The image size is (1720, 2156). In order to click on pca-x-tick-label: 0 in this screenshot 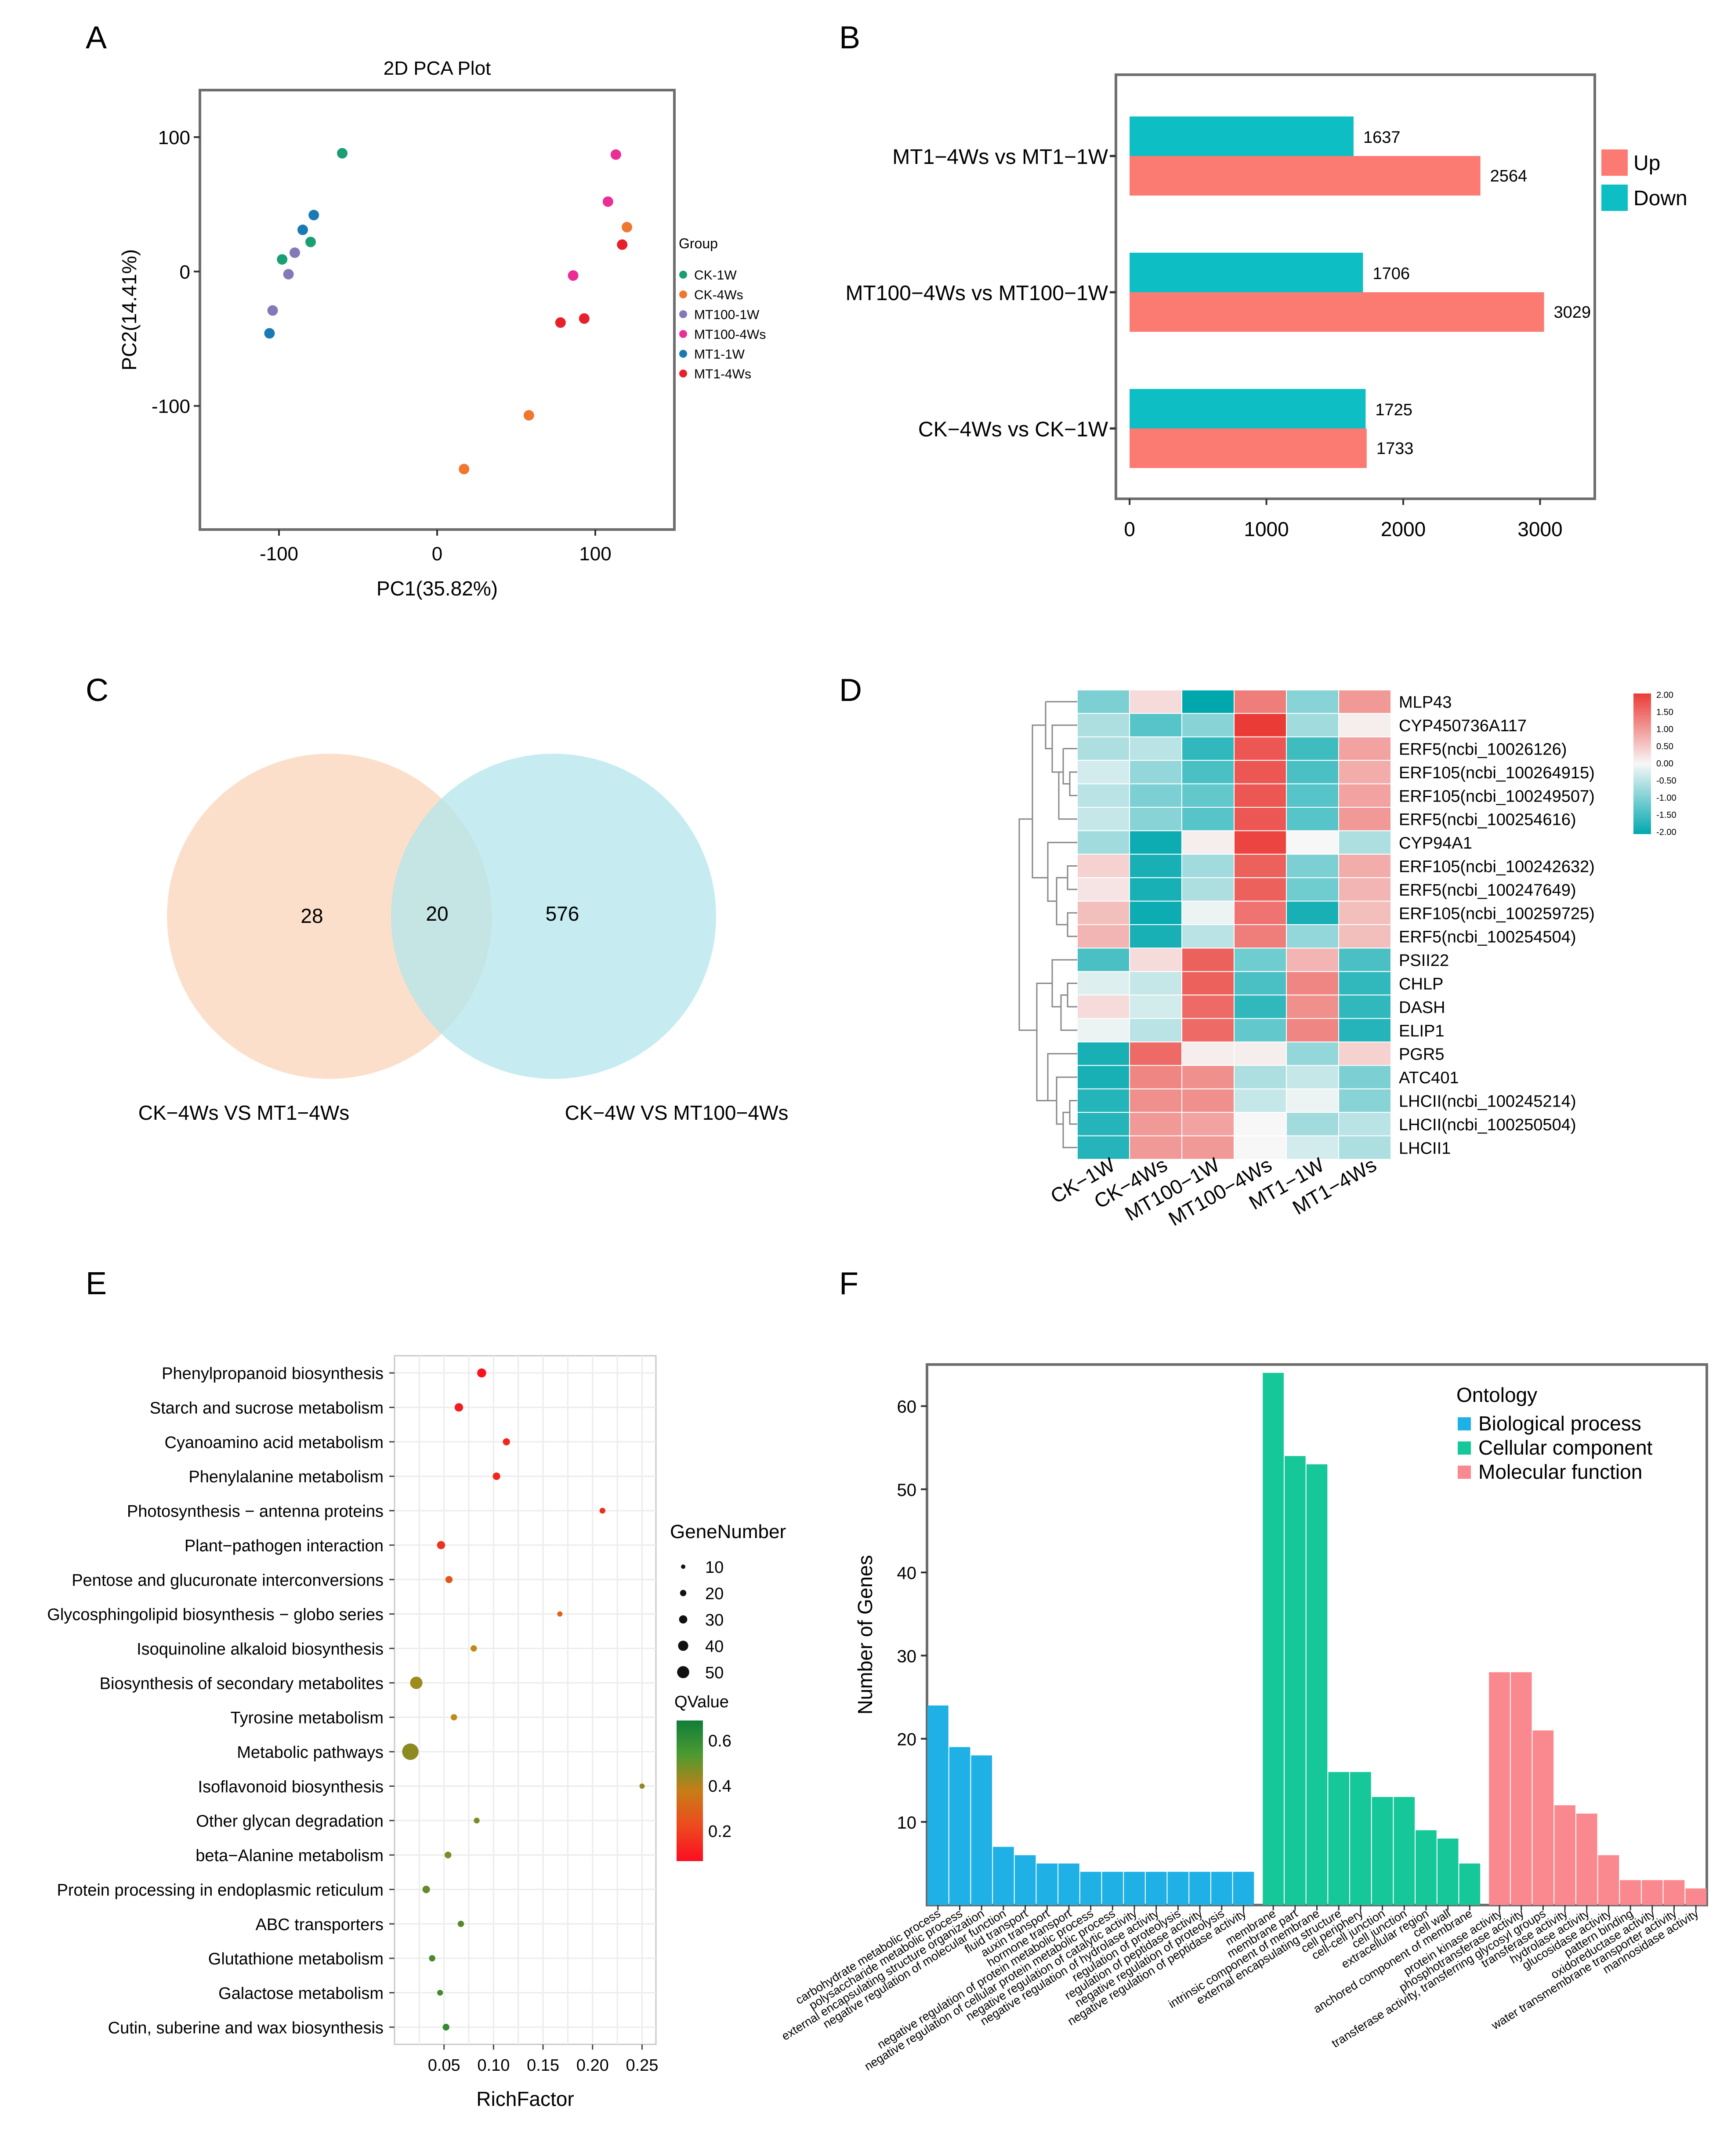, I will do `click(437, 554)`.